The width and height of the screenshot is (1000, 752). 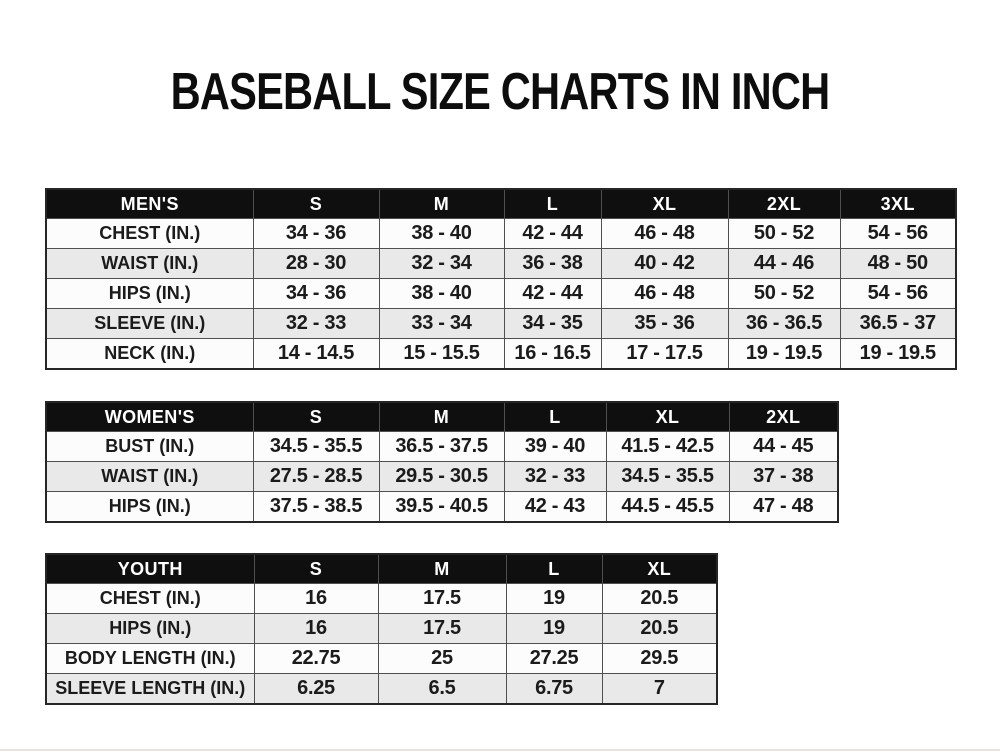 What do you see at coordinates (783, 476) in the screenshot?
I see `size-value-cell: 37 - 38` at bounding box center [783, 476].